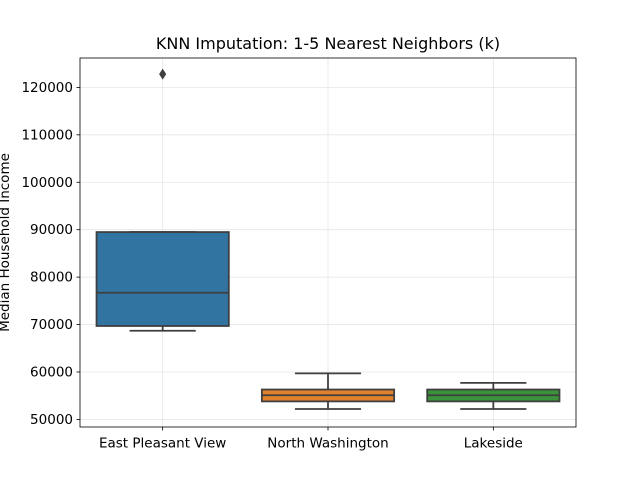 Image resolution: width=640 pixels, height=484 pixels. I want to click on y-tick-label: 70000, so click(51, 325).